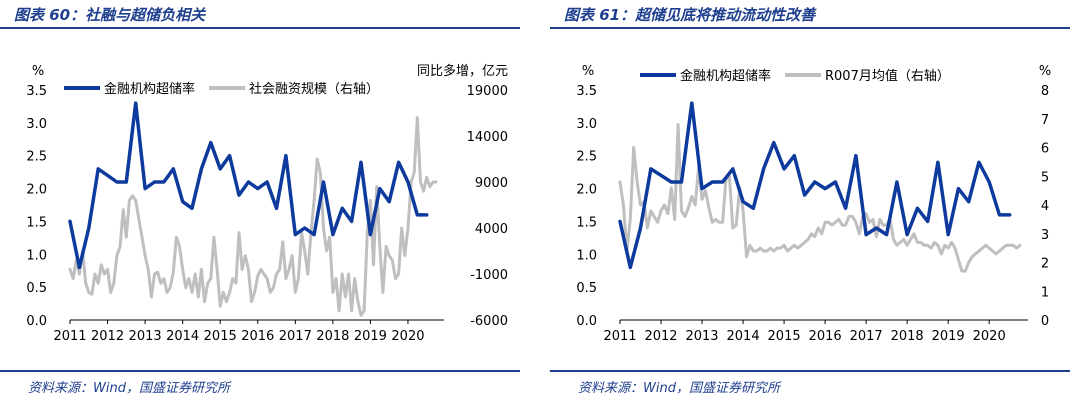  What do you see at coordinates (1045, 292) in the screenshot?
I see `y2-tick-label: 1` at bounding box center [1045, 292].